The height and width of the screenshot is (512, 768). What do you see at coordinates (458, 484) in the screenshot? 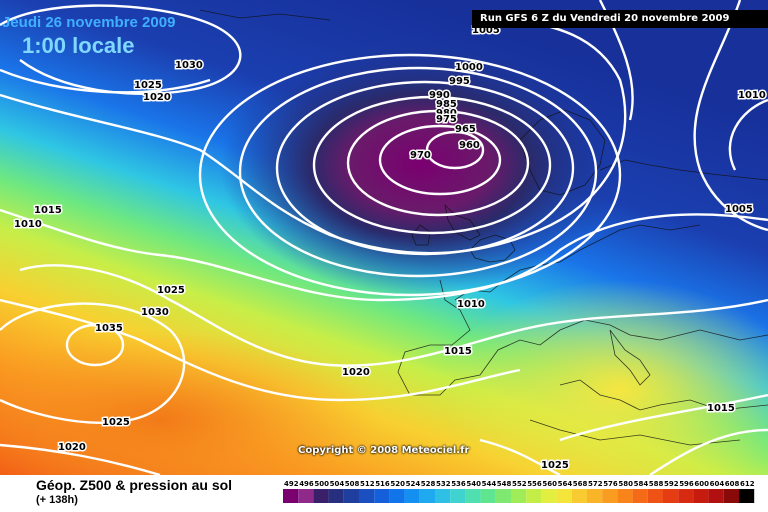
I see `legend-value: 536` at bounding box center [458, 484].